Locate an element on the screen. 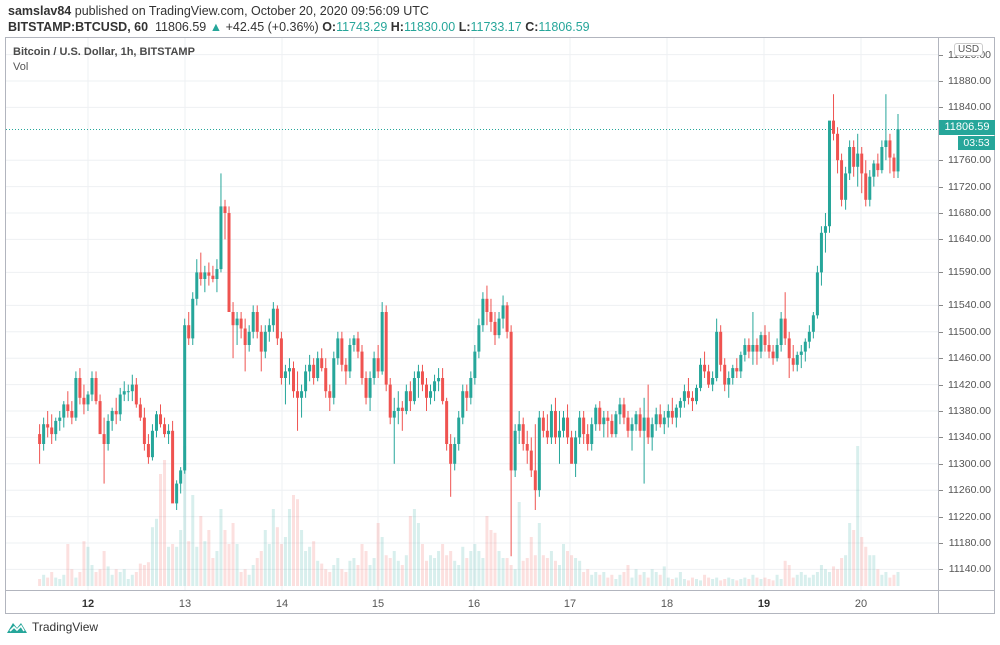 The width and height of the screenshot is (1000, 645). high-value: 11830.00 is located at coordinates (429, 27).